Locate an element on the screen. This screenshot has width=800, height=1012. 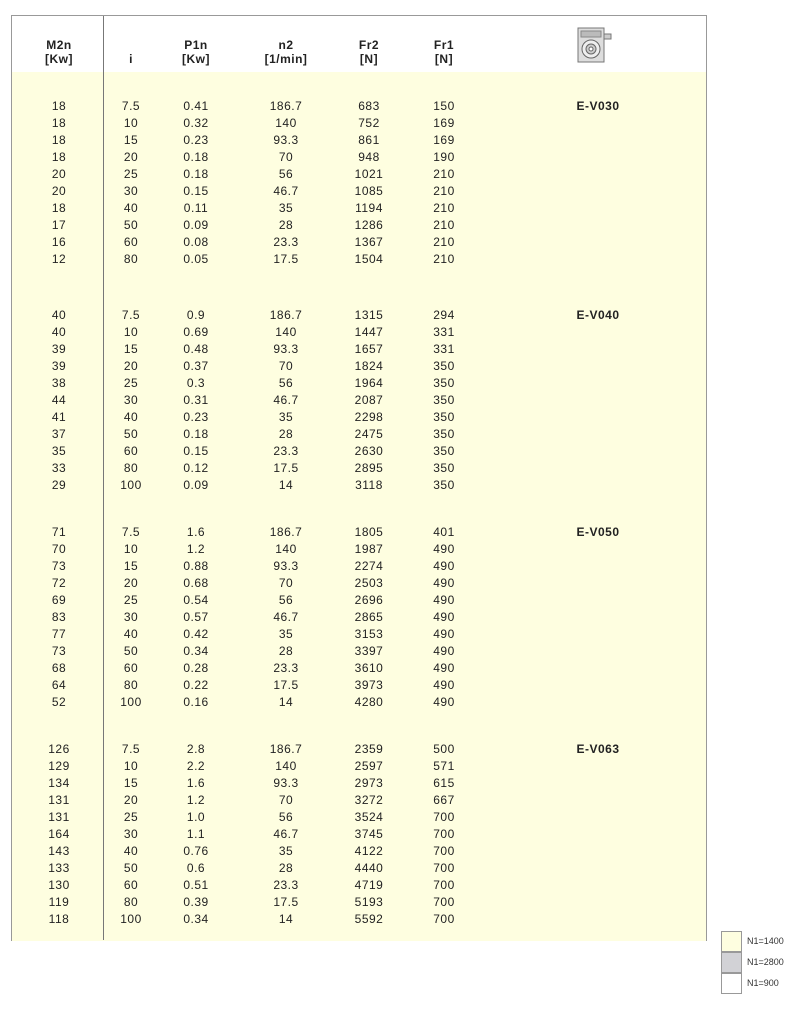
cell-p1n: 0.88 is located at coordinates (196, 566).